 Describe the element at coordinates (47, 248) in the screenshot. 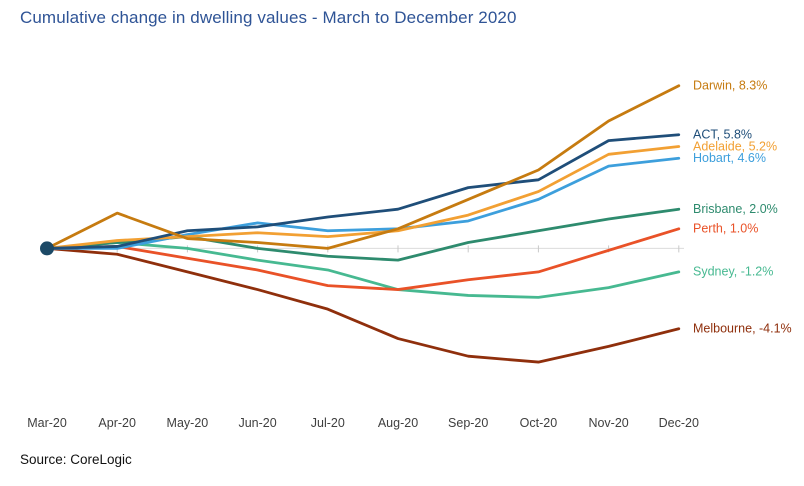

I see `start-point-marker` at that location.